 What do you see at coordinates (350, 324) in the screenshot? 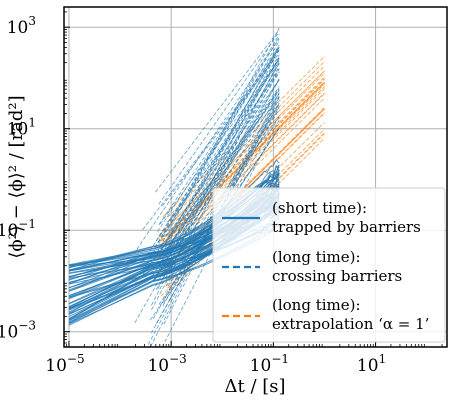
I see `legend-label-extrapolation-line2: extrapolation ‘α = 1’` at bounding box center [350, 324].